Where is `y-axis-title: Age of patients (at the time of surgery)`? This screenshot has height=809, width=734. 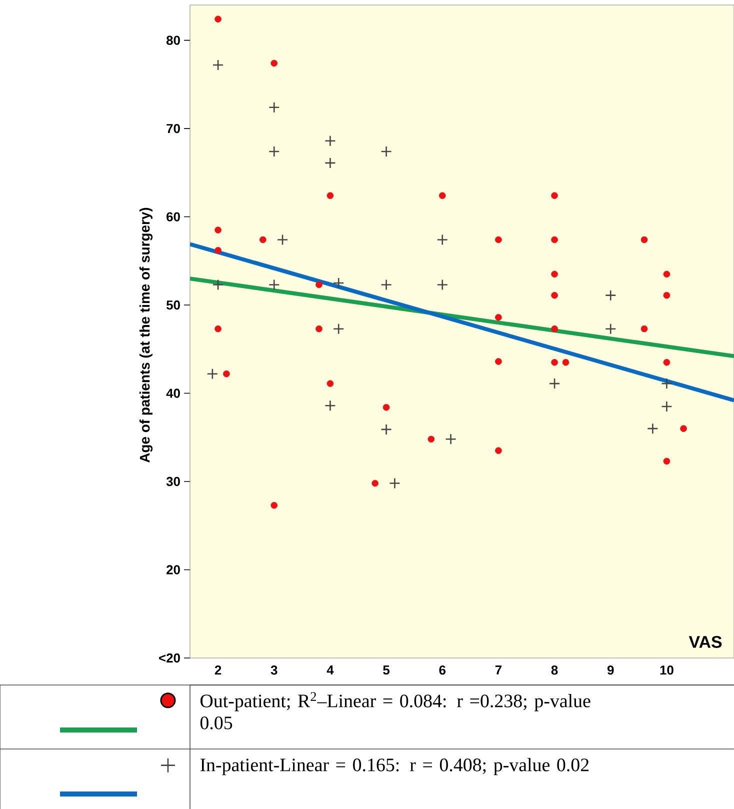 y-axis-title: Age of patients (at the time of surgery) is located at coordinates (146, 335).